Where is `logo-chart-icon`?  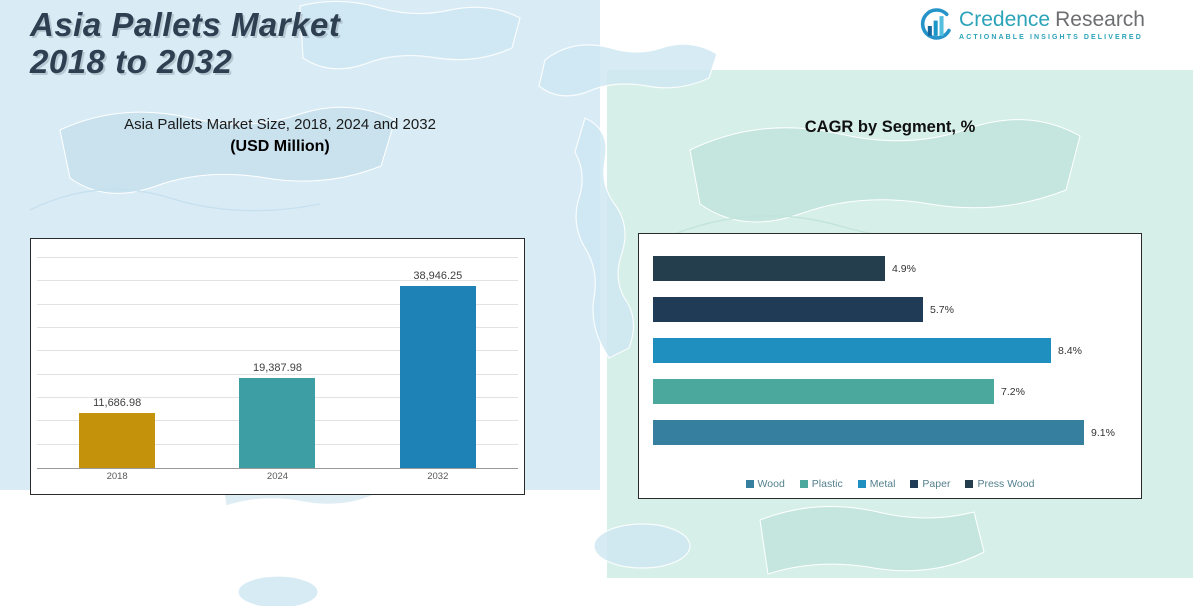 logo-chart-icon is located at coordinates (935, 28).